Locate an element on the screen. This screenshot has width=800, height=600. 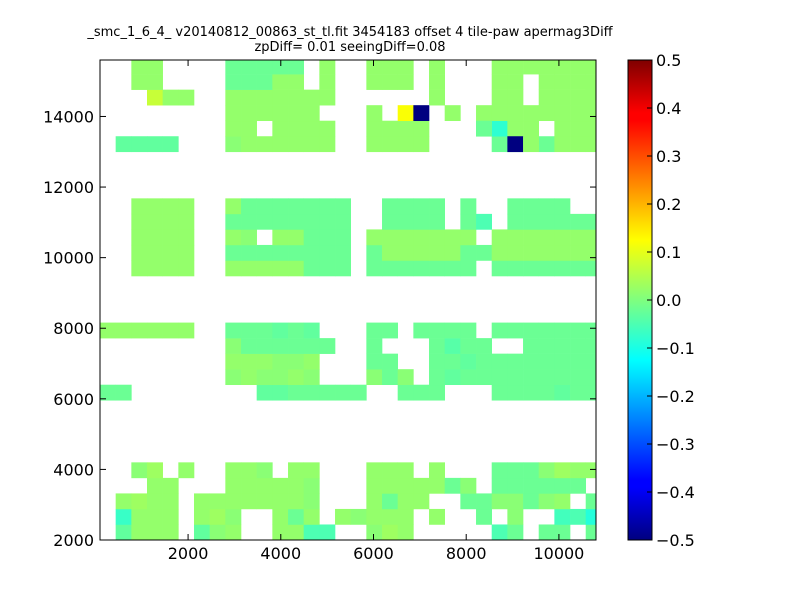
colorbar-tick-label: 0.2 is located at coordinates (668, 204).